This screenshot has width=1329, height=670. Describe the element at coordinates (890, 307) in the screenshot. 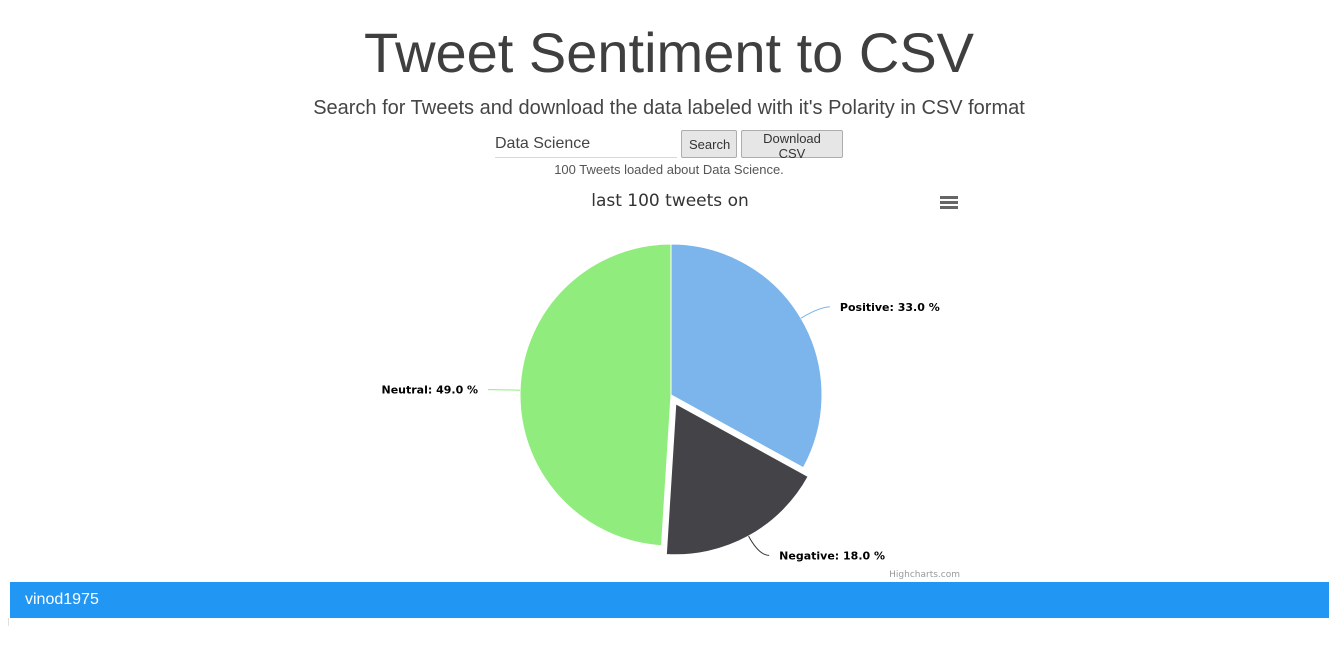

I see `data-label-positive: Positive: 33.0 %` at that location.